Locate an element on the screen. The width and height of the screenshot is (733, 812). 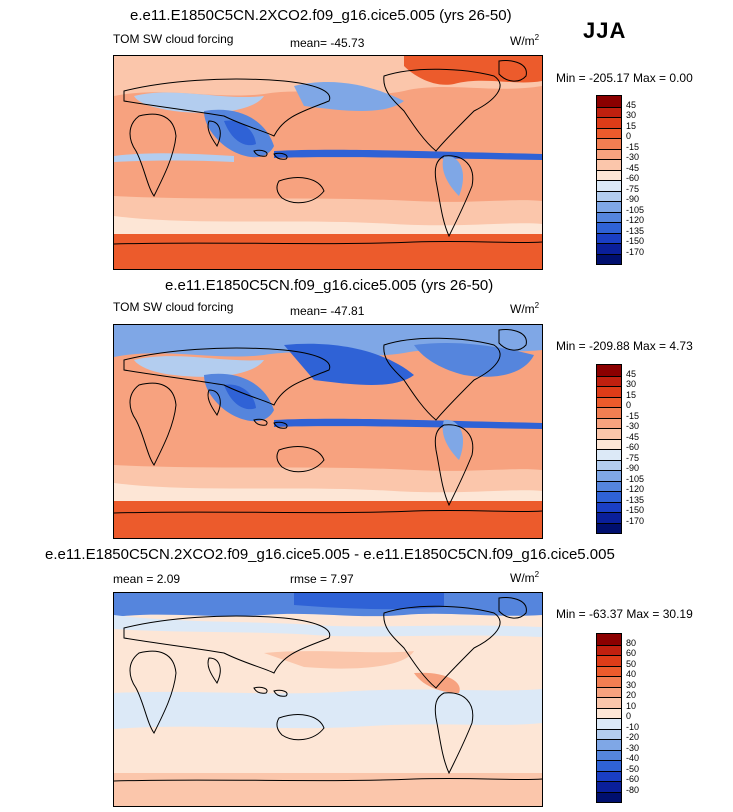
panel1-colorbar is located at coordinates (609, 180).